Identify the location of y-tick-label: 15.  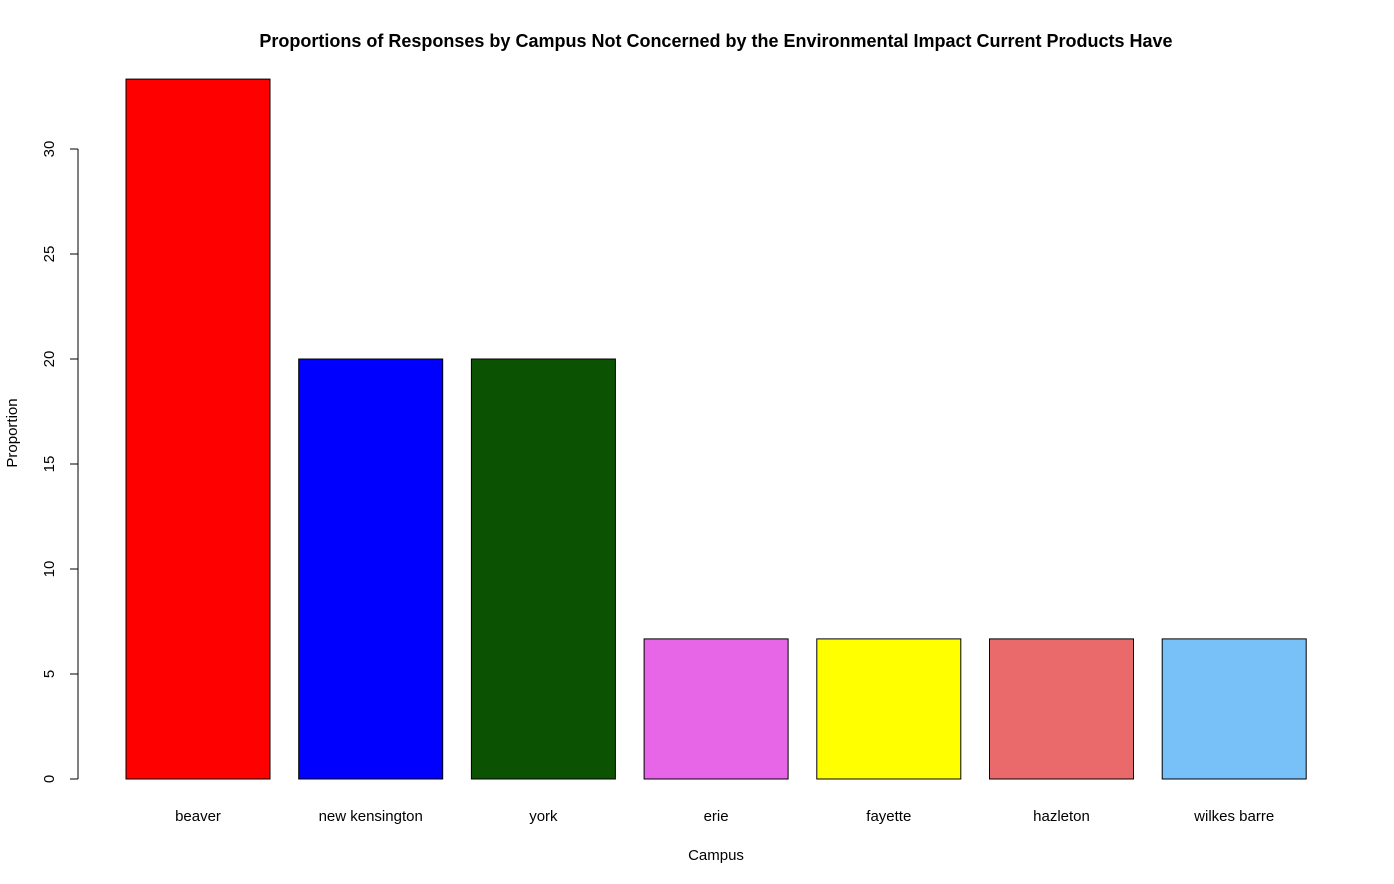
(49, 464).